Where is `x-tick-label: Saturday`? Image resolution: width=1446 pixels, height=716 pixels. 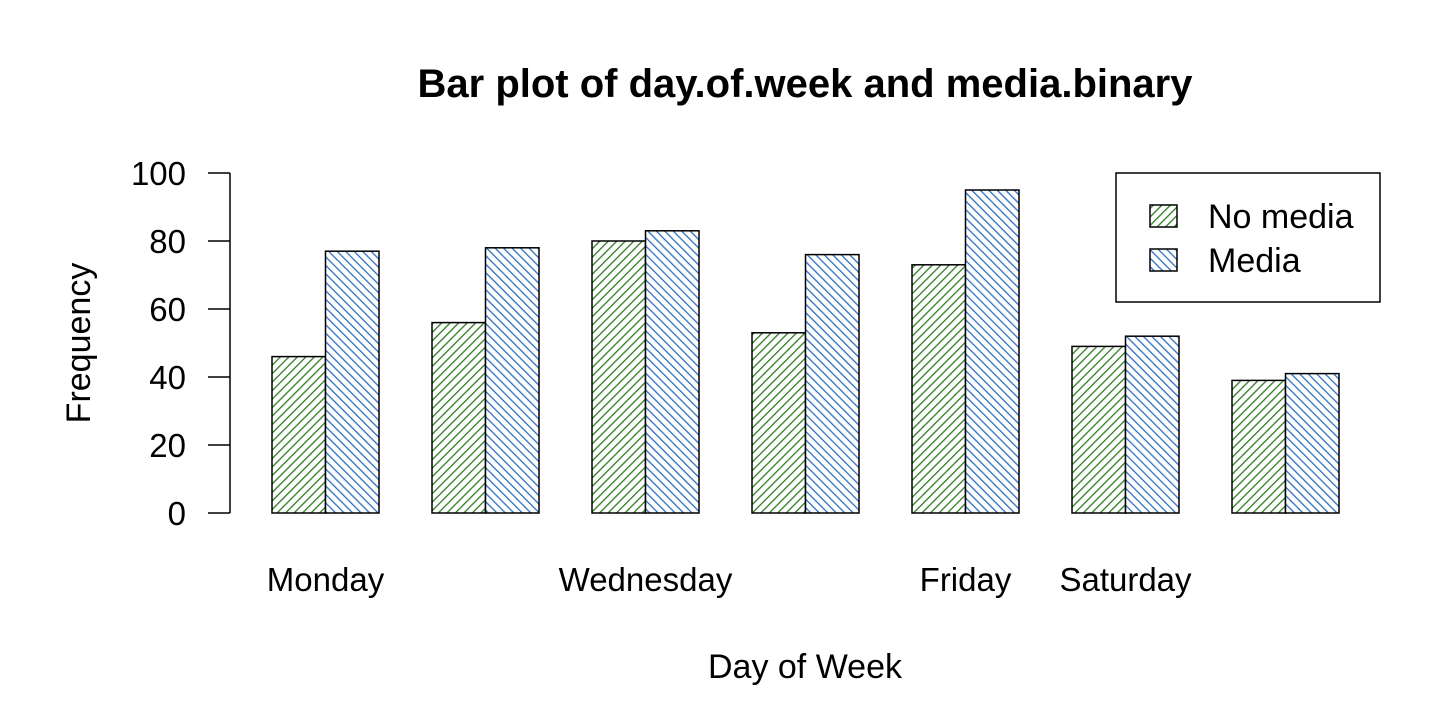 x-tick-label: Saturday is located at coordinates (1125, 579).